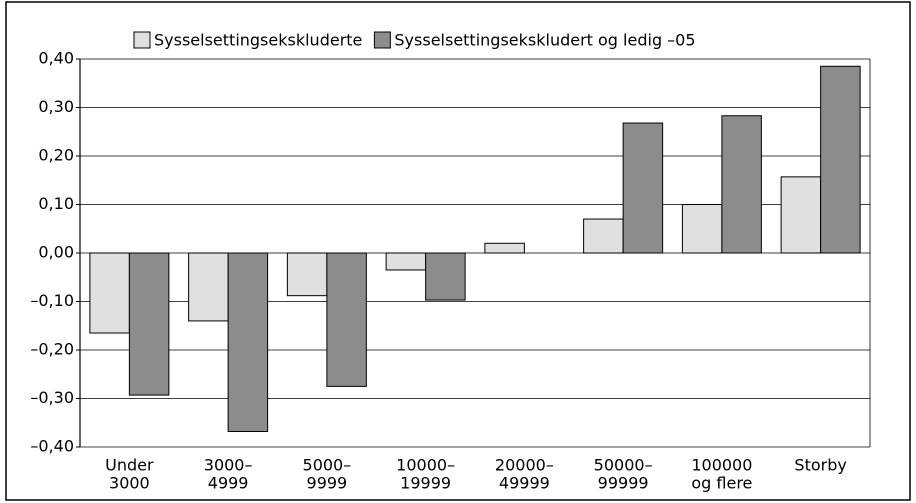  I want to click on y-tick-label: –0,30, so click(52, 397).